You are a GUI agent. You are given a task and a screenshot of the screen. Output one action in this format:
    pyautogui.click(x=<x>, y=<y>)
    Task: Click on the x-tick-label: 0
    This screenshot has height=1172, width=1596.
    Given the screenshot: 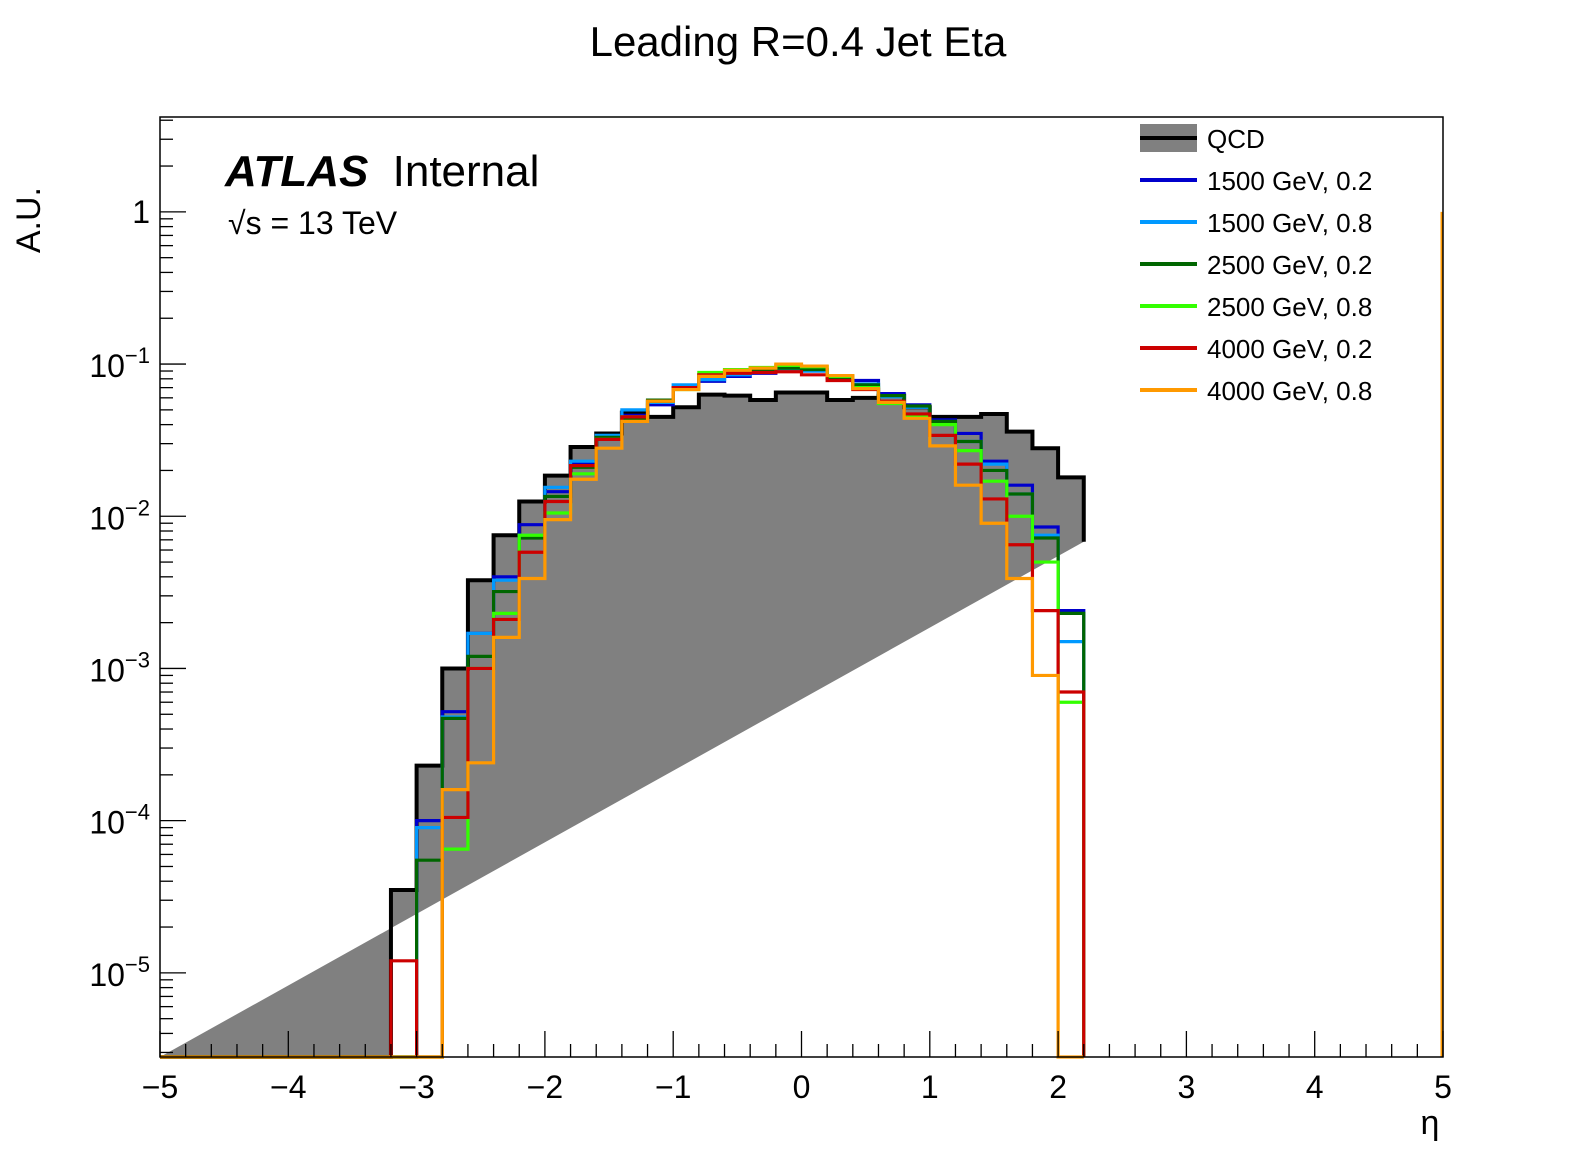 What is the action you would take?
    pyautogui.click(x=802, y=1087)
    